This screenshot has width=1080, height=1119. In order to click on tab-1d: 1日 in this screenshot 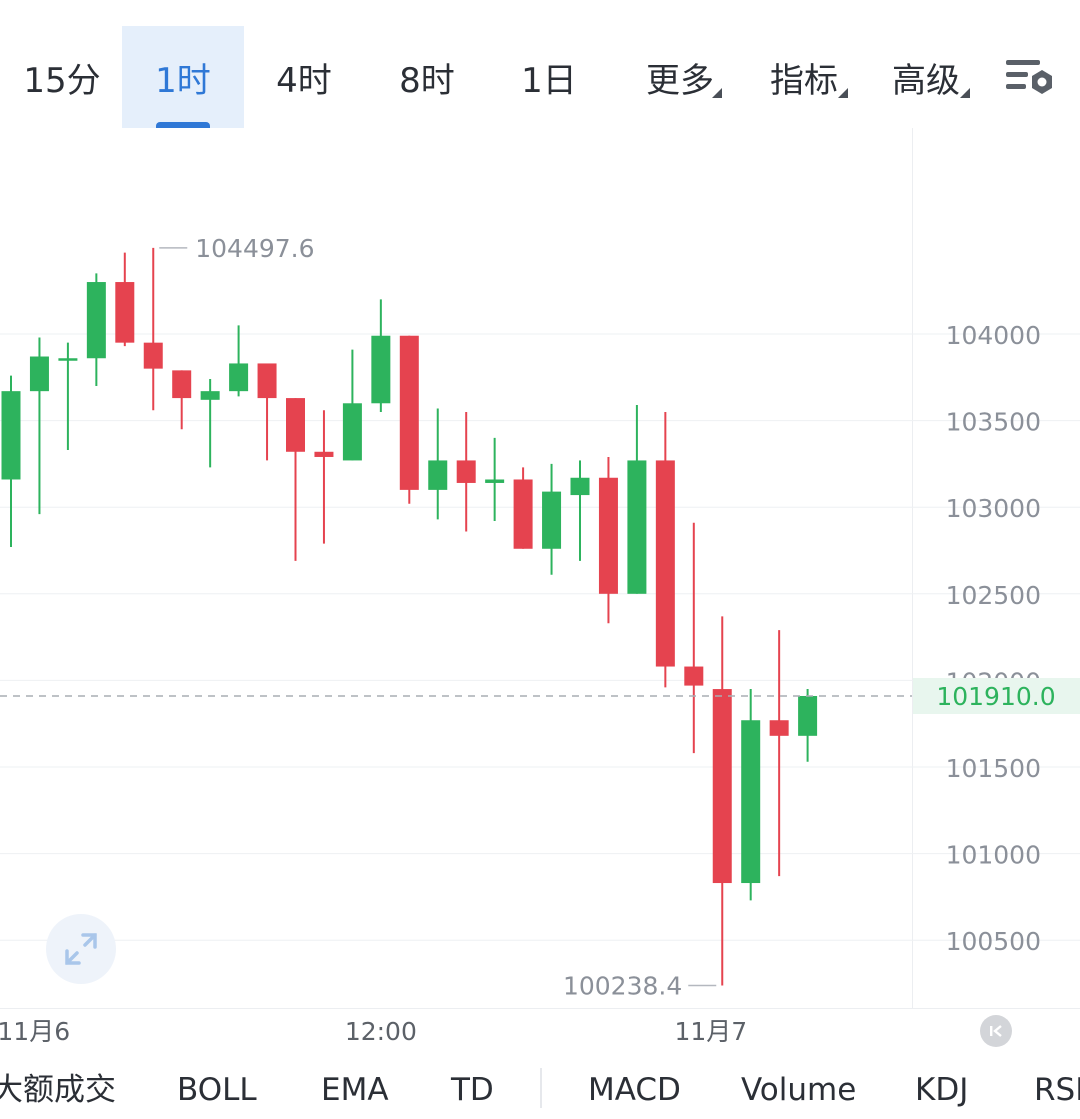, I will do `click(549, 77)`.